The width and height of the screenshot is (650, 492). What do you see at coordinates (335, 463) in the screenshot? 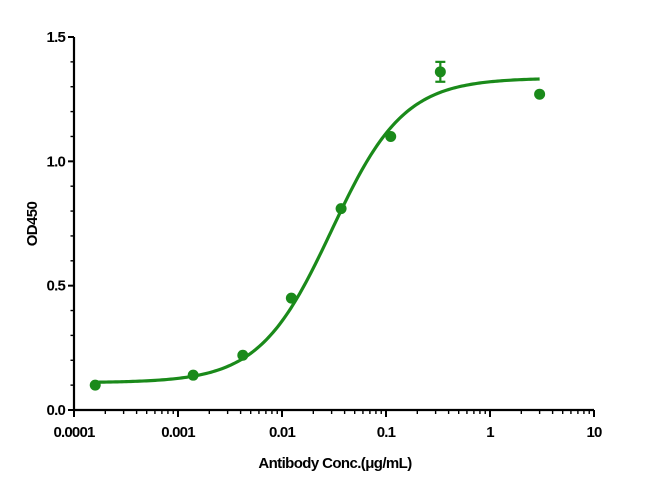
I see `x-axis-title: Antibody Conc.(μg/mL)` at bounding box center [335, 463].